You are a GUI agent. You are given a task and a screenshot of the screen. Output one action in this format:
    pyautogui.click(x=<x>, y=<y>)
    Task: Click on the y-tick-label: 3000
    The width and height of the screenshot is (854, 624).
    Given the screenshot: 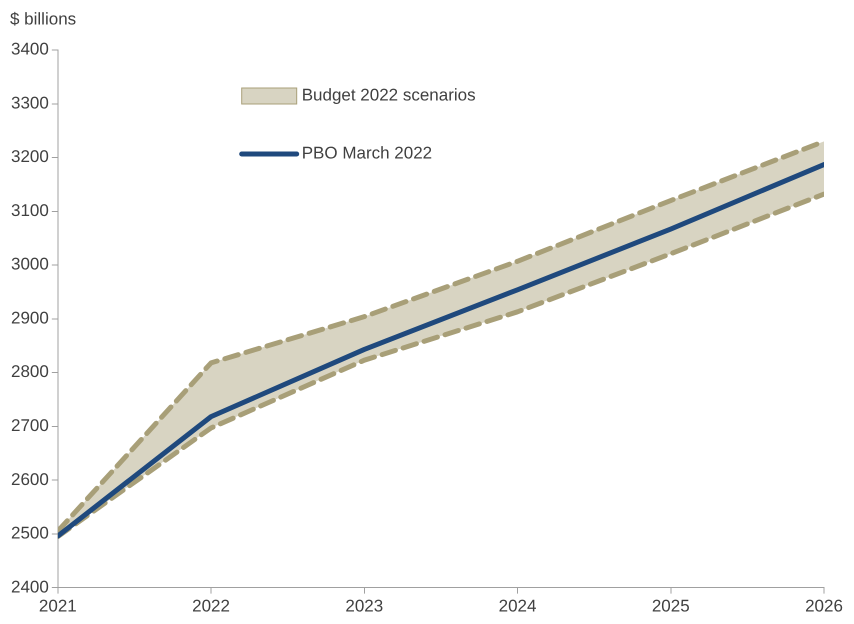 What is the action you would take?
    pyautogui.click(x=29, y=264)
    